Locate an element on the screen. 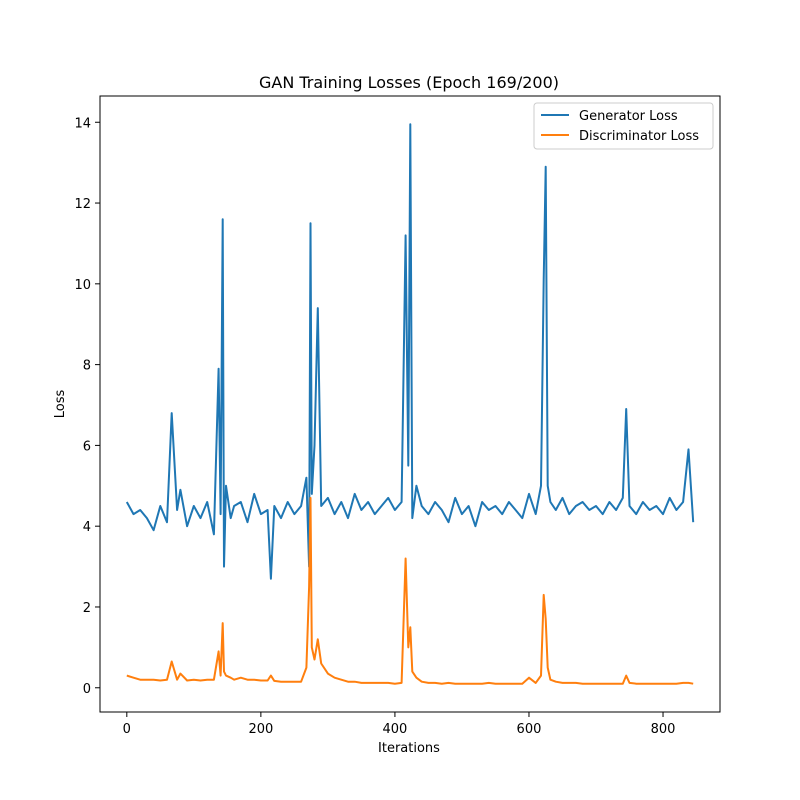  legend: Generator Loss Discriminator Loss is located at coordinates (623, 126).